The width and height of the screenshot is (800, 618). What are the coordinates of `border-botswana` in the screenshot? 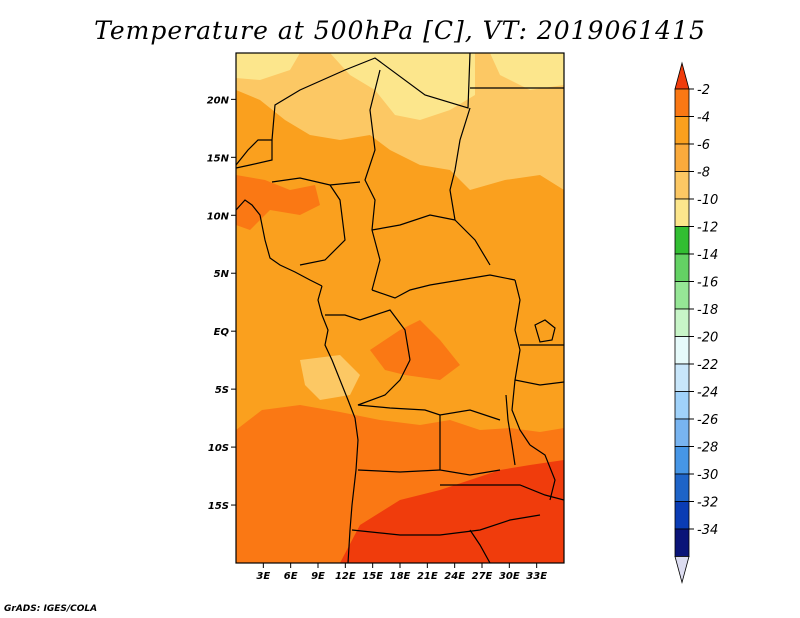 It's located at (480, 546).